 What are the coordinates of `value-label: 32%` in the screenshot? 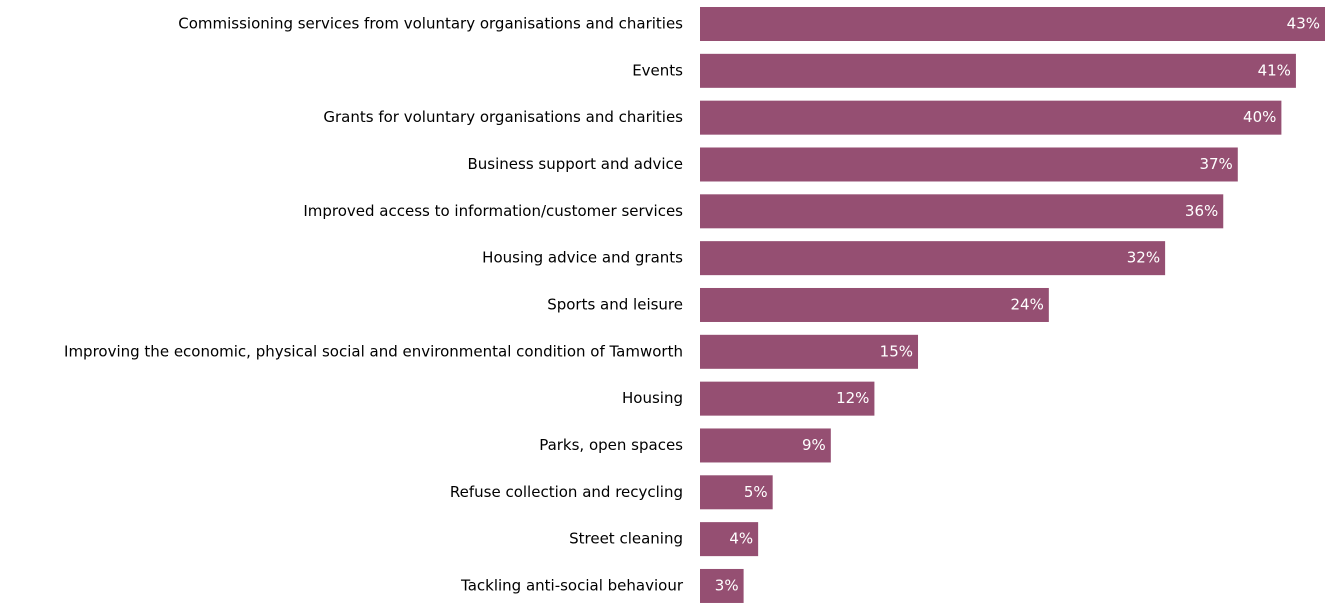 It's located at (1143, 258).